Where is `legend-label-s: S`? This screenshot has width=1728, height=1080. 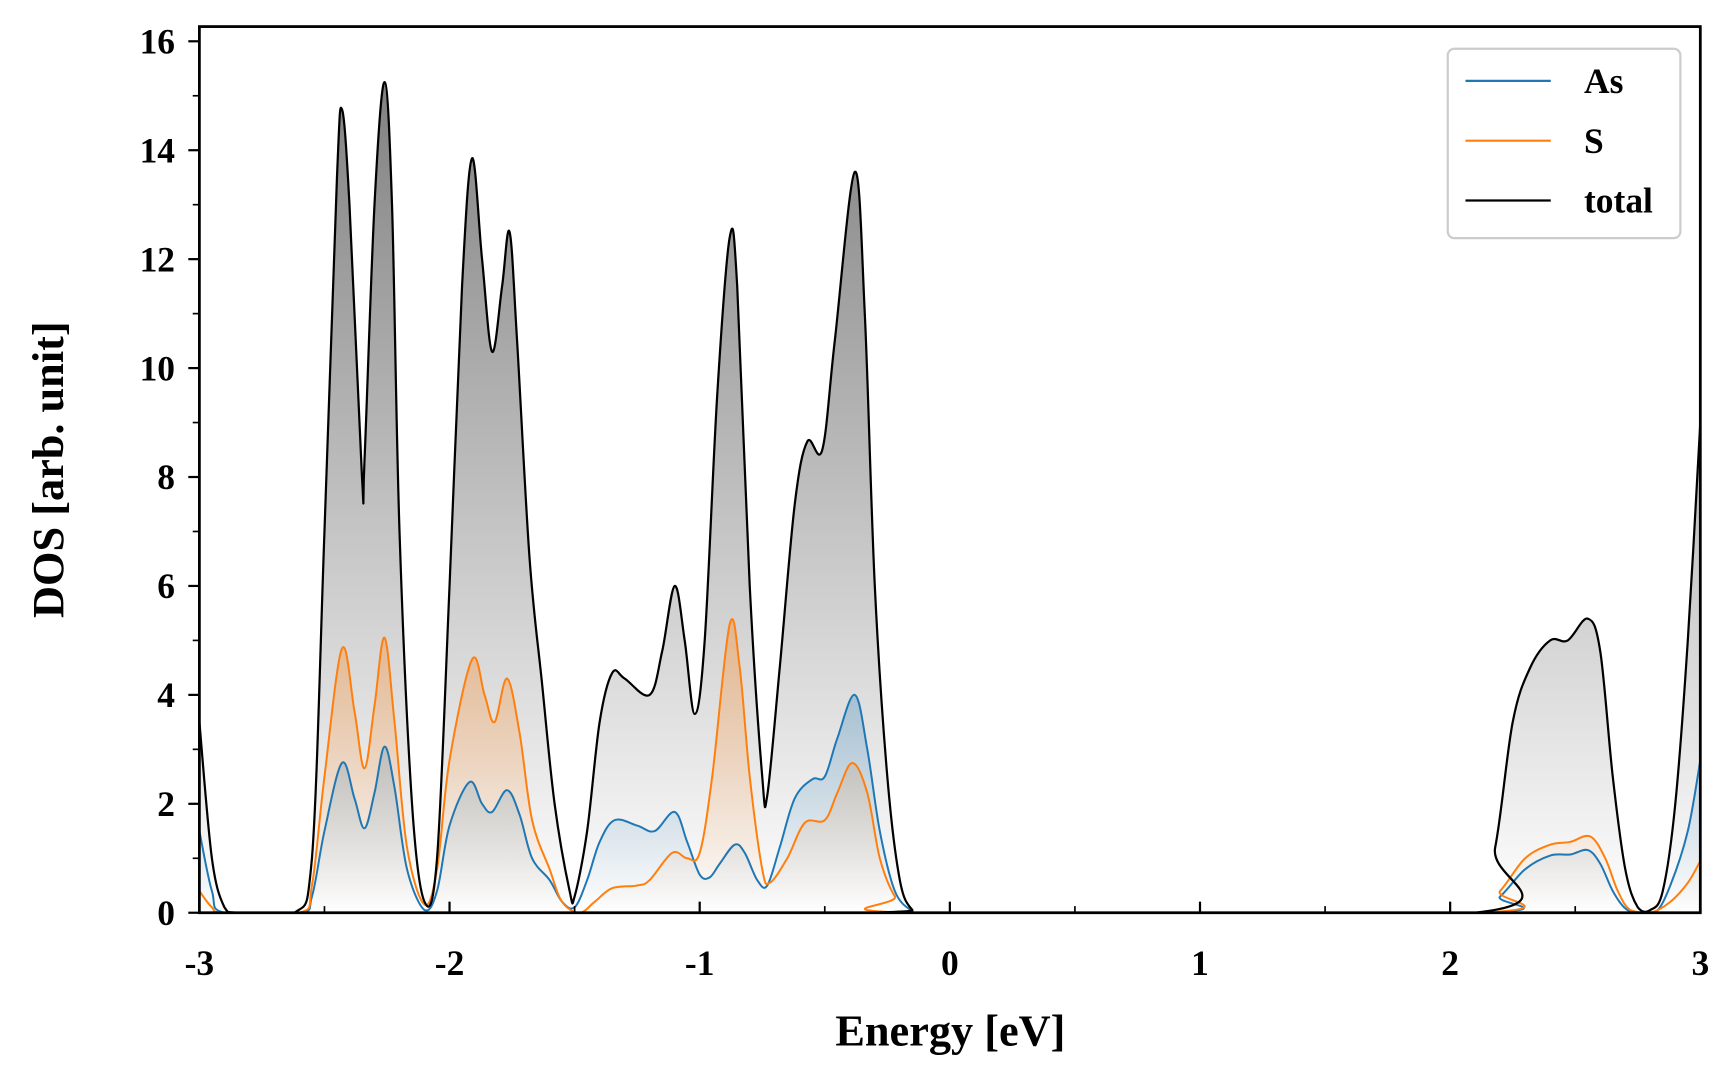
legend-label-s: S is located at coordinates (1594, 141).